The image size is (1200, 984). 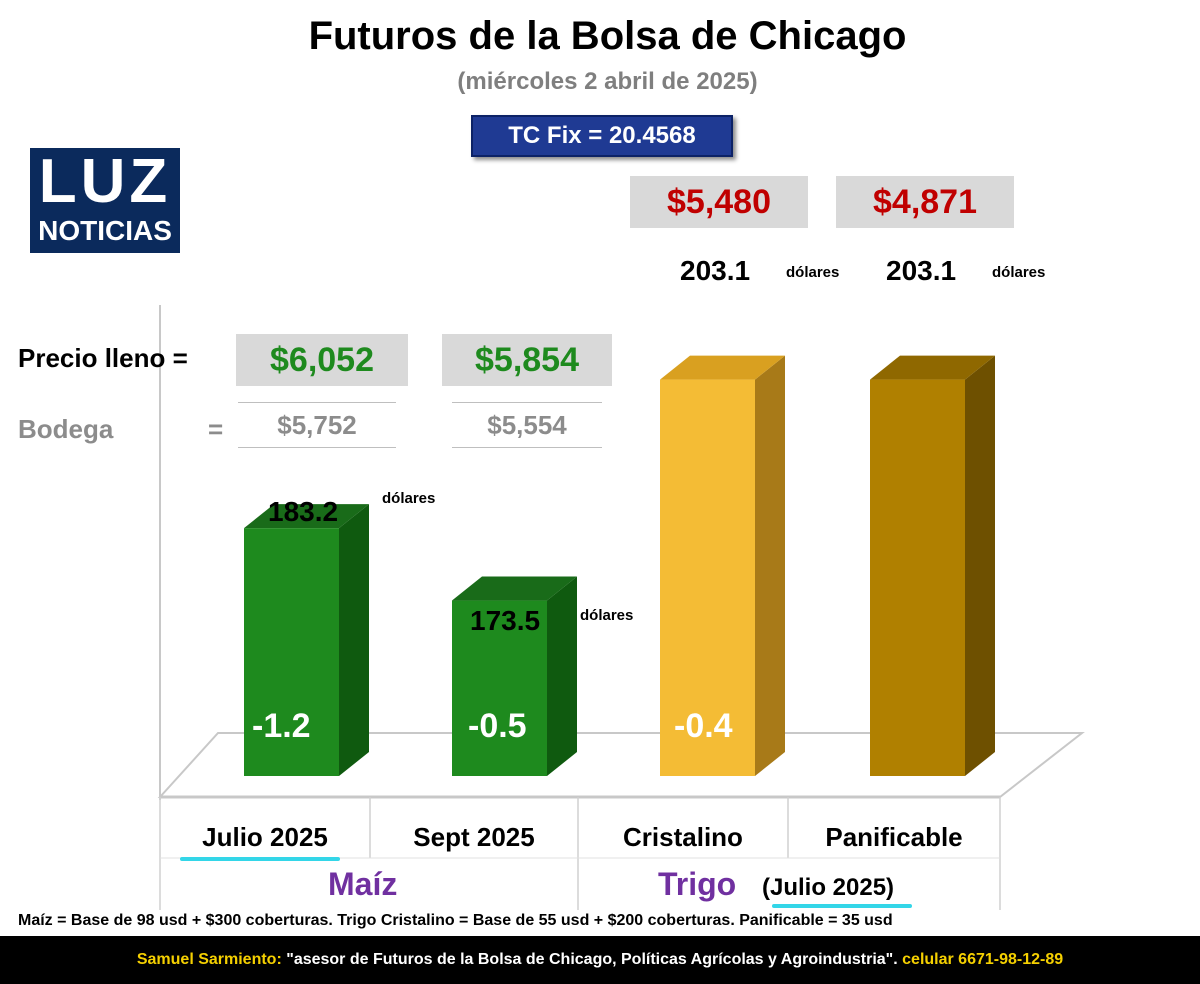 I want to click on change-label-cristalino: -0.4, so click(x=703, y=726).